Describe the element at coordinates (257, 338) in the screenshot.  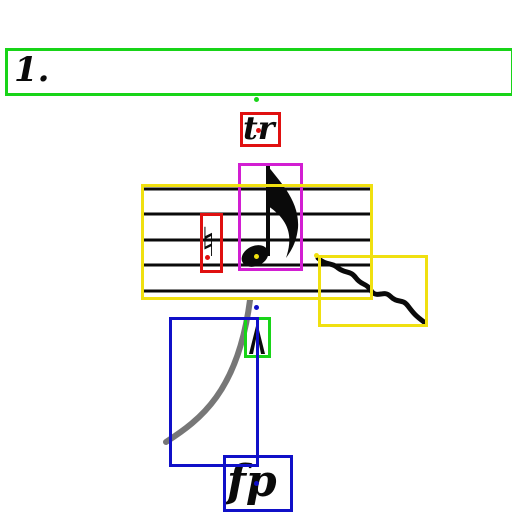
I see `accent-mark` at that location.